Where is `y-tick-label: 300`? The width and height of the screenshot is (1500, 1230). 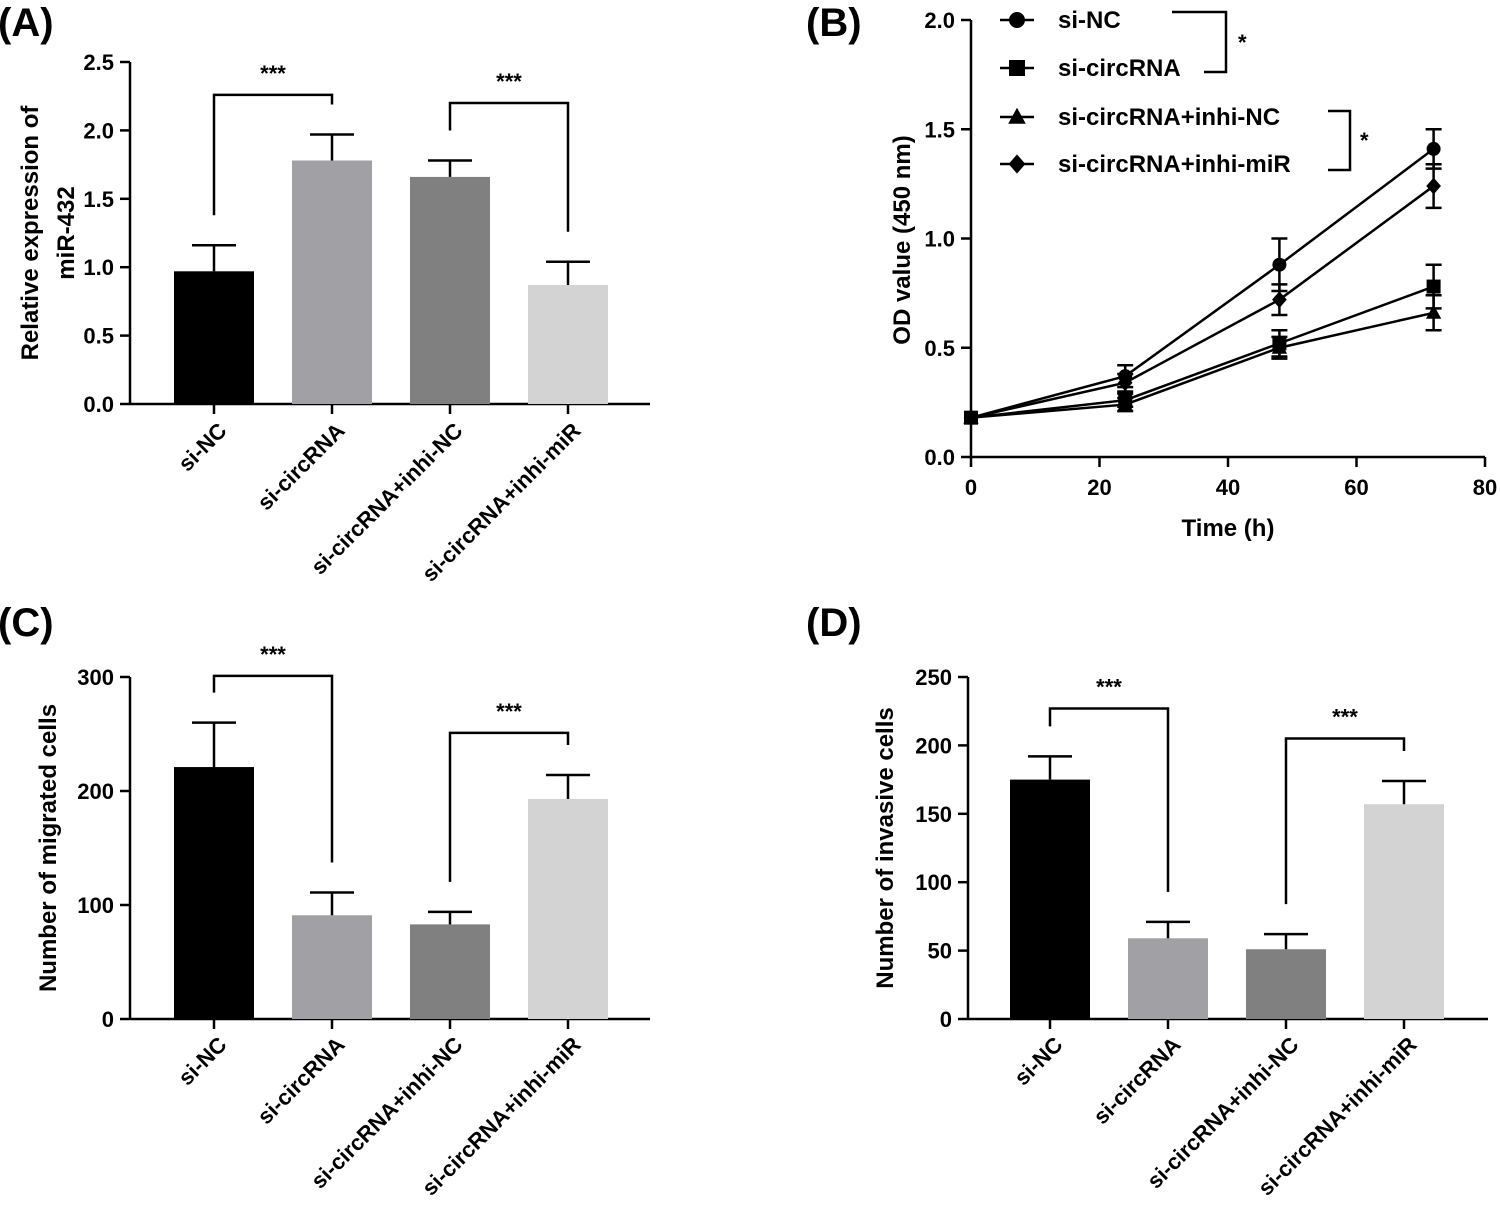
y-tick-label: 300 is located at coordinates (95, 677).